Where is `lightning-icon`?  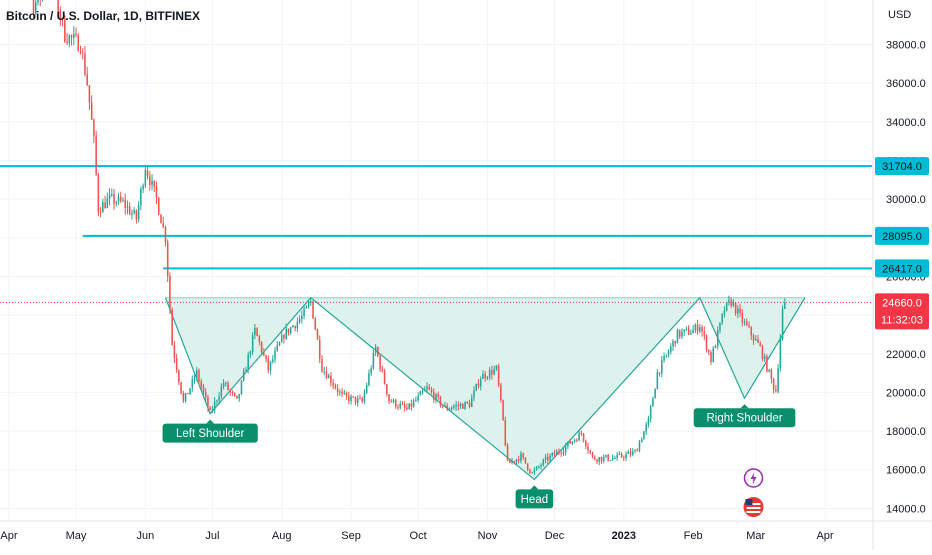 lightning-icon is located at coordinates (753, 478).